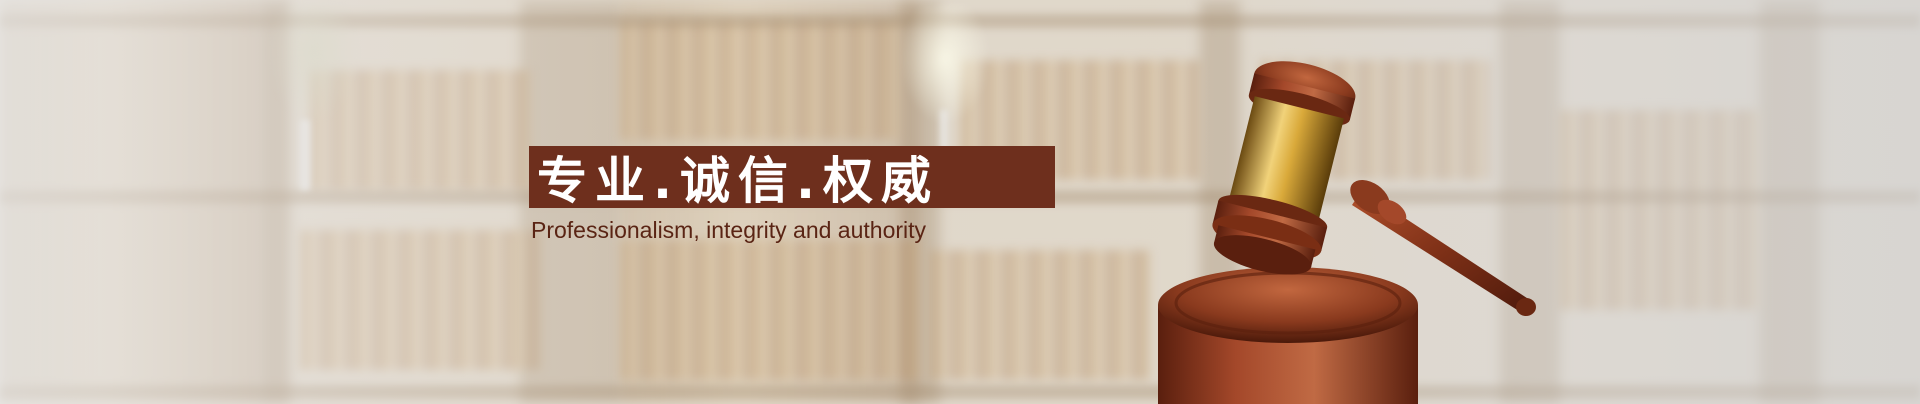  Describe the element at coordinates (729, 230) in the screenshot. I see `subline-text: Professionalism, integrity and authority` at that location.